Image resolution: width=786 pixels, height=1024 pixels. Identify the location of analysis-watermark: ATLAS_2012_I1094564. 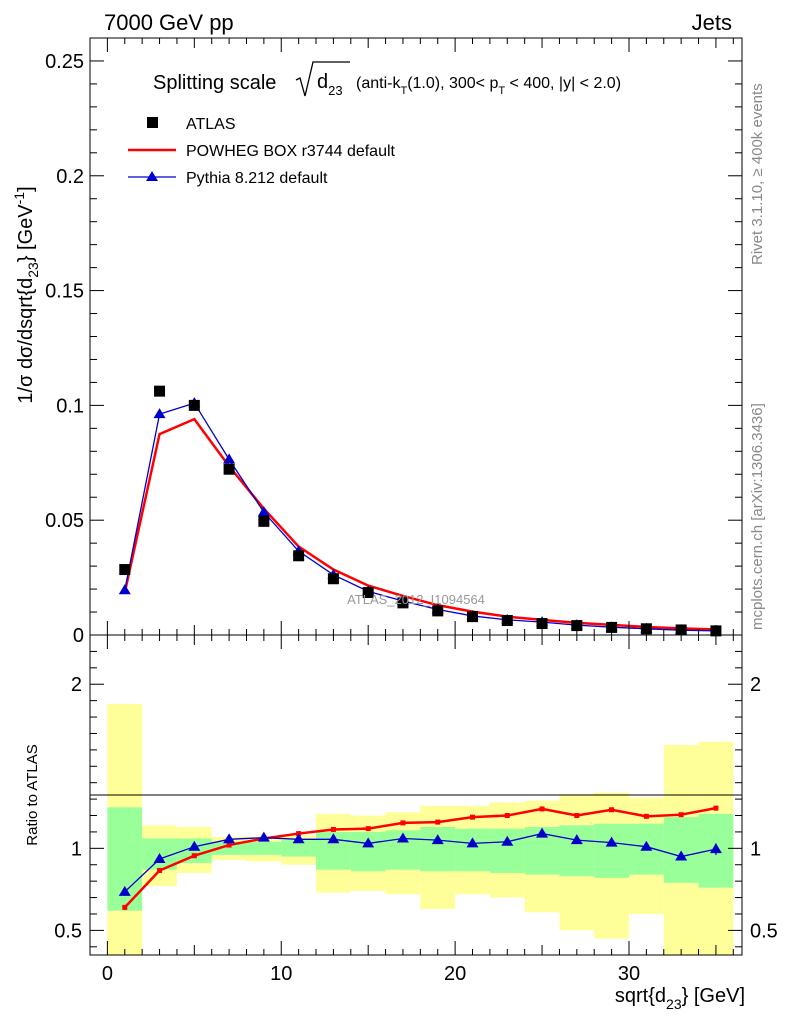
(416, 599).